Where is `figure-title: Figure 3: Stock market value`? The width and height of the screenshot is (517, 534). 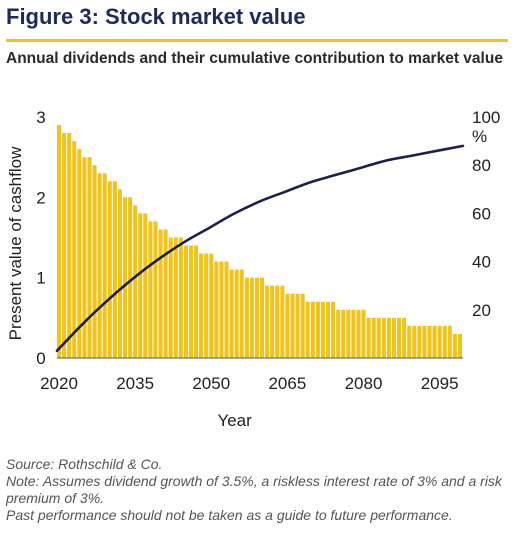
figure-title: Figure 3: Stock market value is located at coordinates (156, 16).